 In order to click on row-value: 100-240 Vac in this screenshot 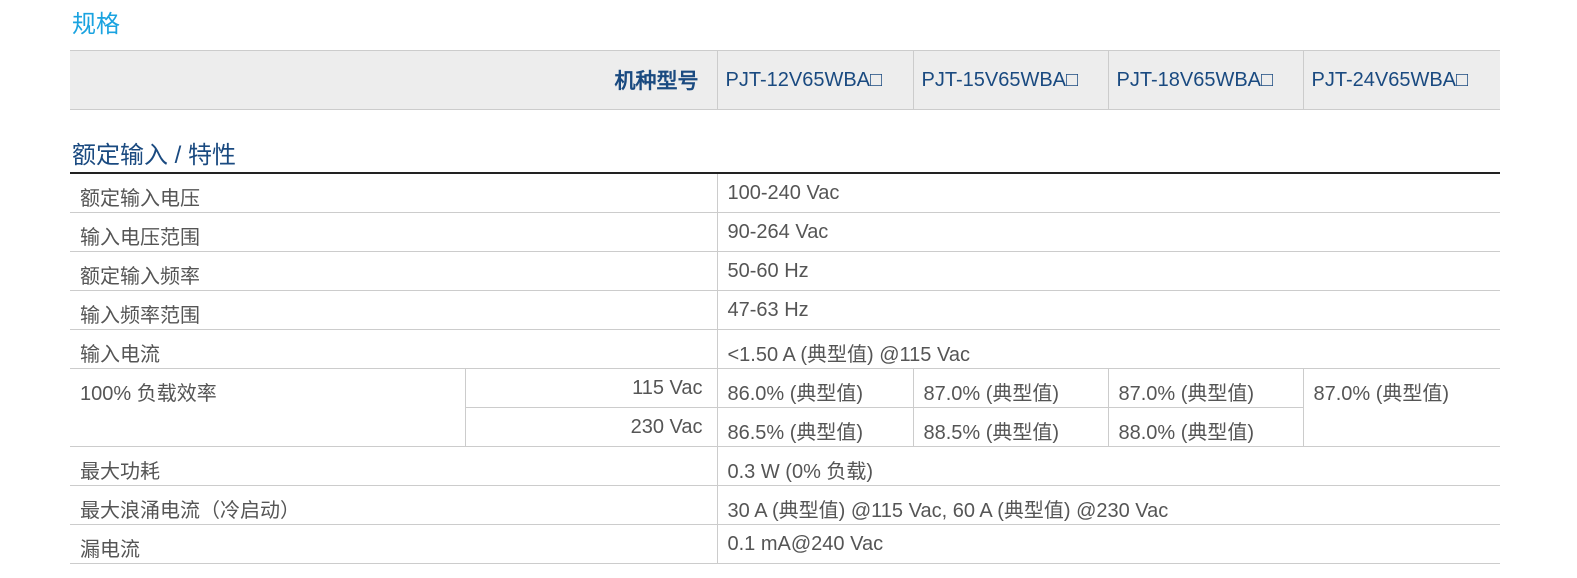, I will do `click(1108, 193)`.